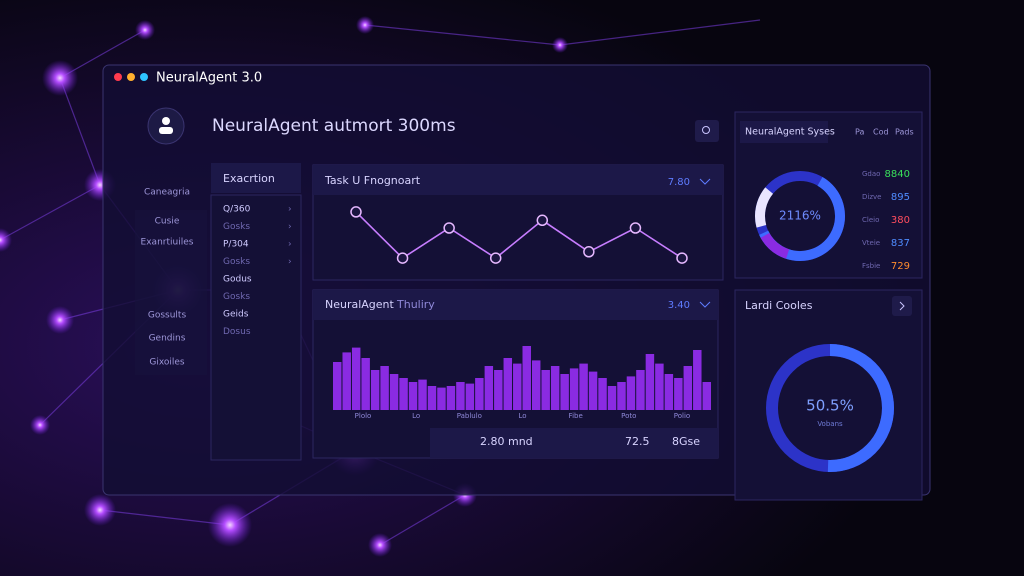  Describe the element at coordinates (679, 182) in the screenshot. I see `task-value: 7.80` at that location.